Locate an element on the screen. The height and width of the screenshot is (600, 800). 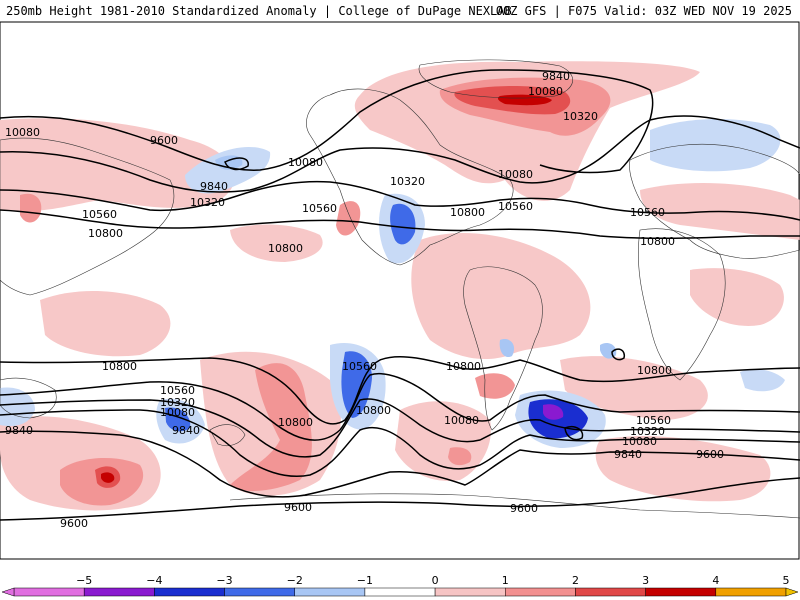
colorbar-tick-label: 5 is located at coordinates (786, 580).